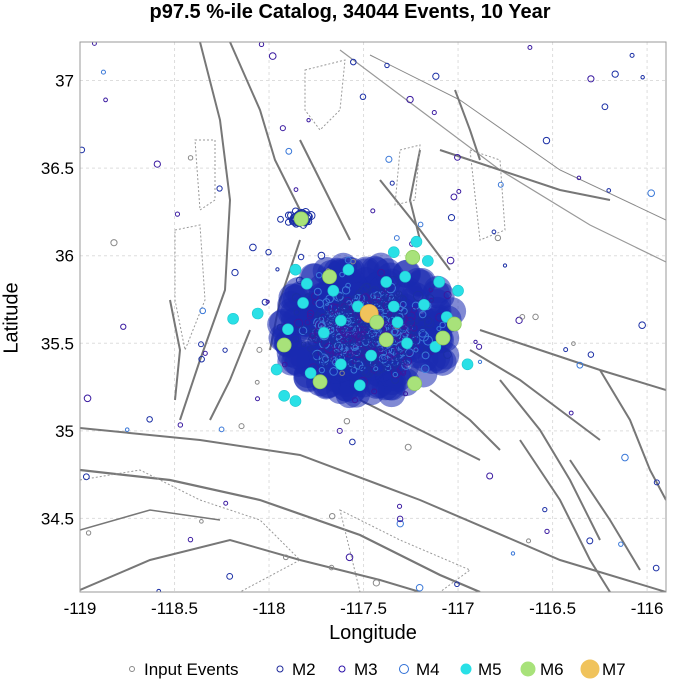  I want to click on x-tick-label: -118, so click(269, 608).